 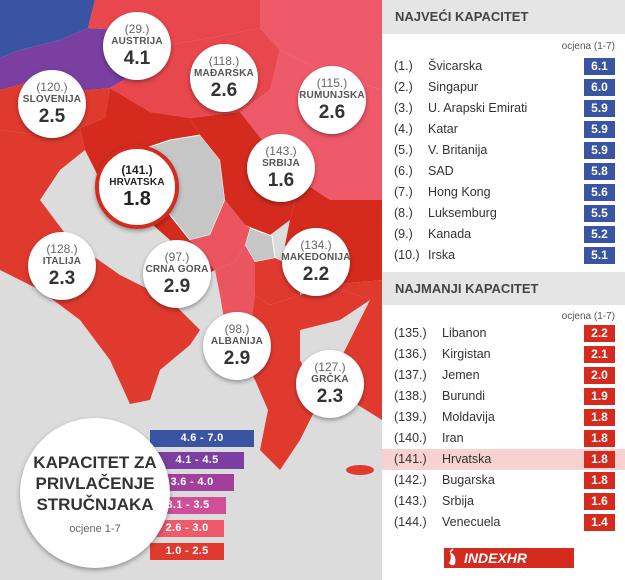 What do you see at coordinates (503, 522) in the screenshot?
I see `bottom-row-10: (144.) Venecuela 1.4` at bounding box center [503, 522].